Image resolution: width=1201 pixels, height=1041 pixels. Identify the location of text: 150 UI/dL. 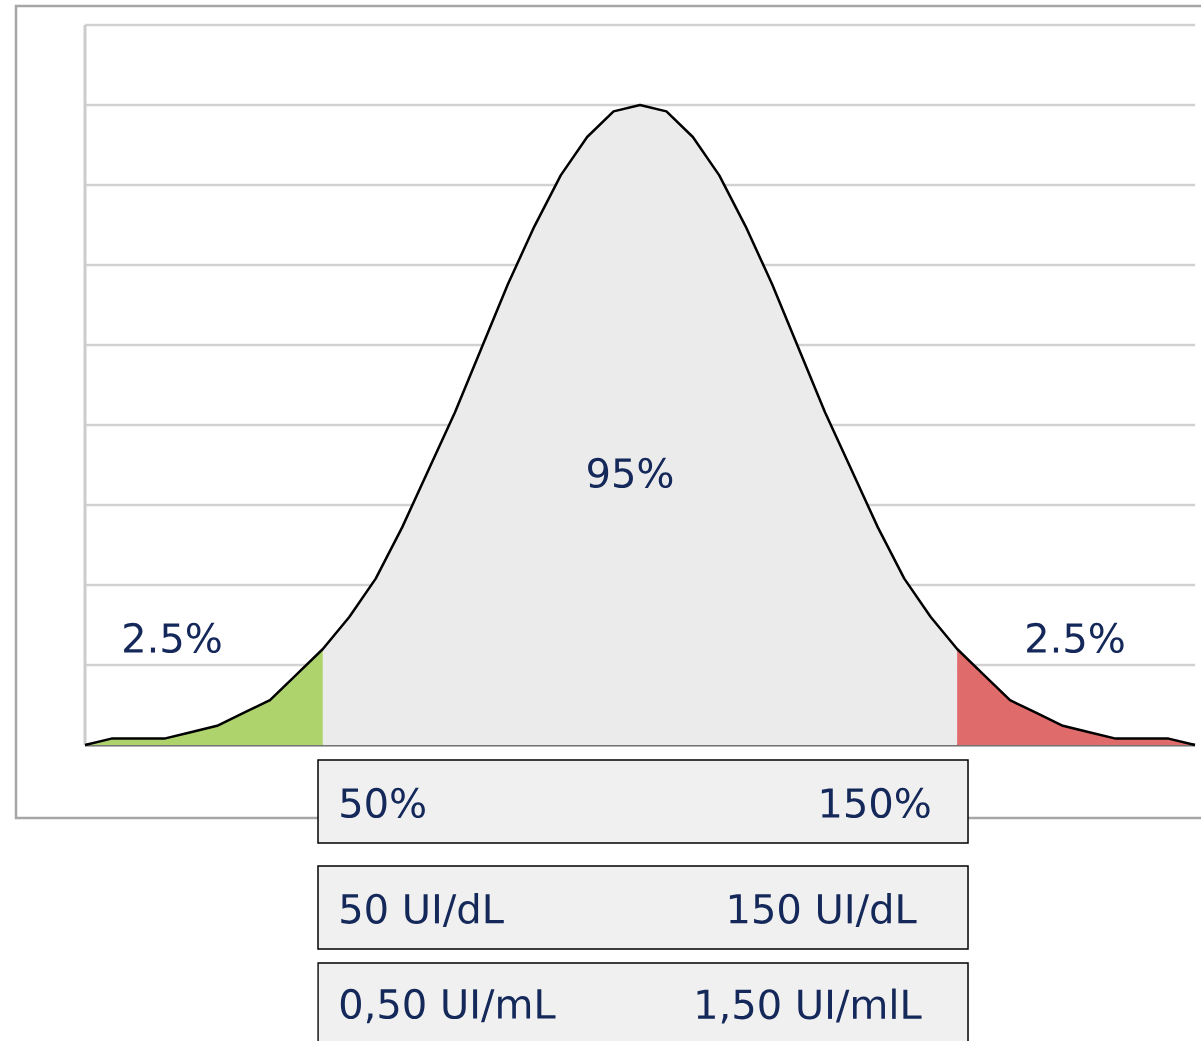
(823, 910).